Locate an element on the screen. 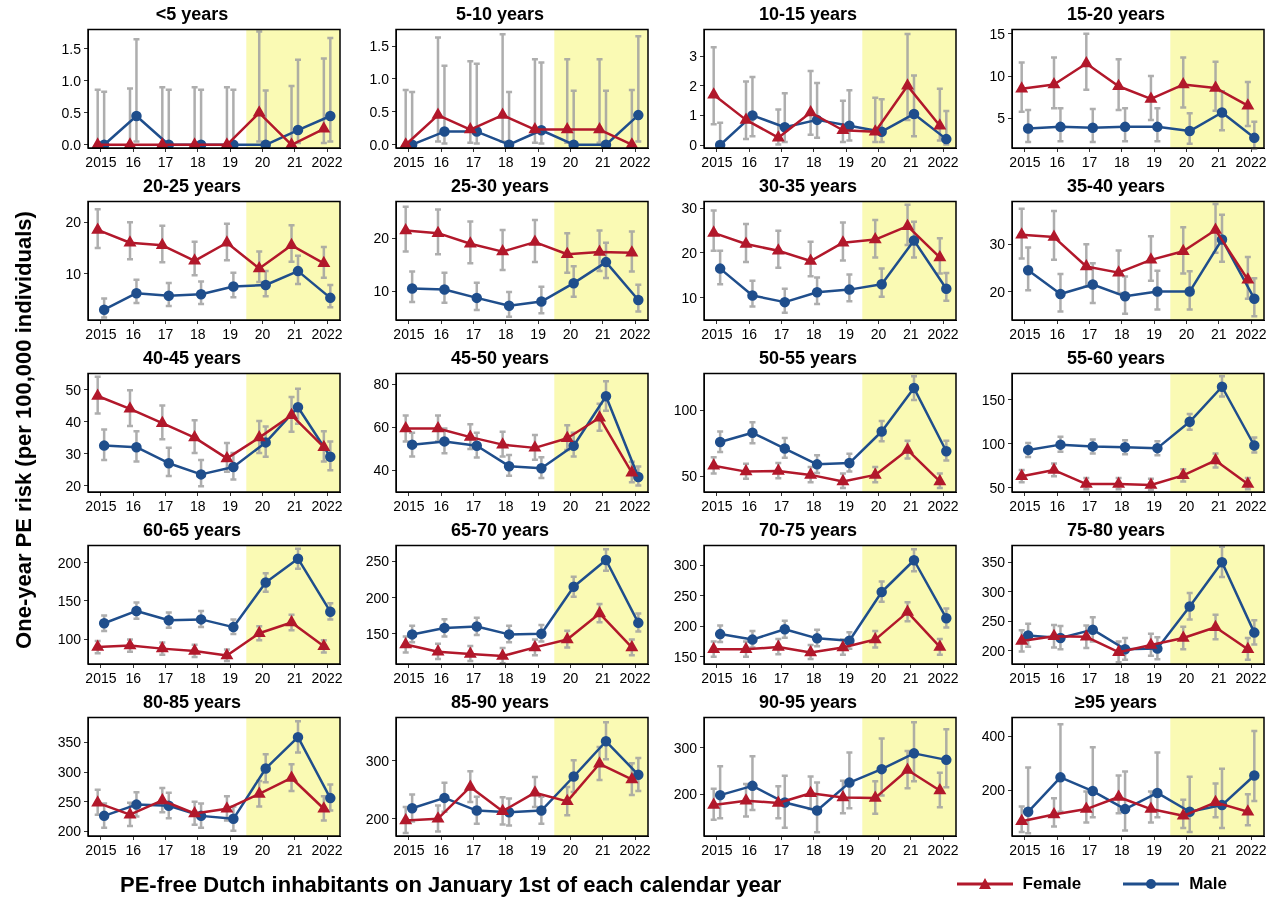  y-axis-title: One-year PE risk (per 100,000 individuals) is located at coordinates (24, 430).